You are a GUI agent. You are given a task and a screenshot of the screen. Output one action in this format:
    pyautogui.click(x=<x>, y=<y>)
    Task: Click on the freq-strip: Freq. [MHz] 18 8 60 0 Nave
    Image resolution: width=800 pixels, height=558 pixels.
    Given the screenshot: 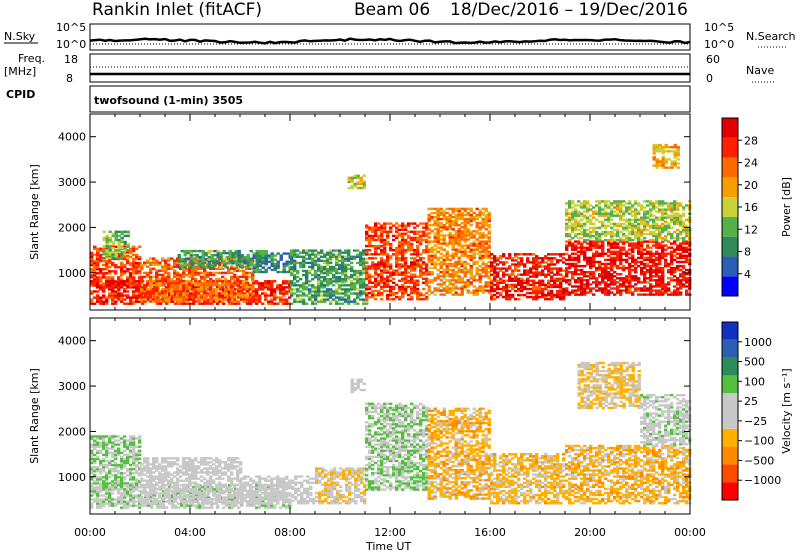 What is the action you would take?
    pyautogui.click(x=389, y=68)
    